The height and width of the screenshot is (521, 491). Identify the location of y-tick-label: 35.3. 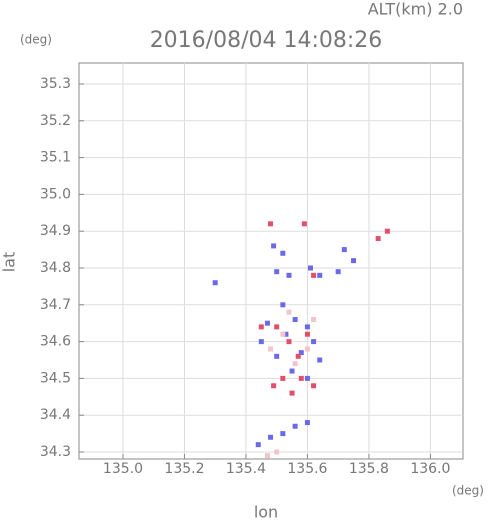
(55, 84).